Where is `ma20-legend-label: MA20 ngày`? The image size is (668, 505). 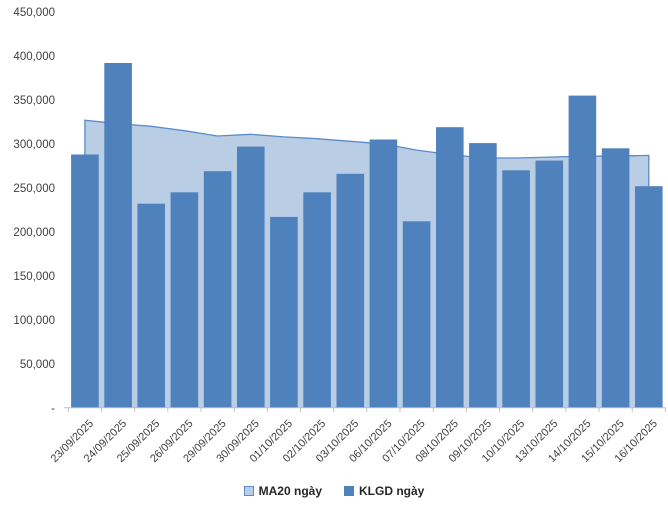
ma20-legend-label: MA20 ngày is located at coordinates (290, 491).